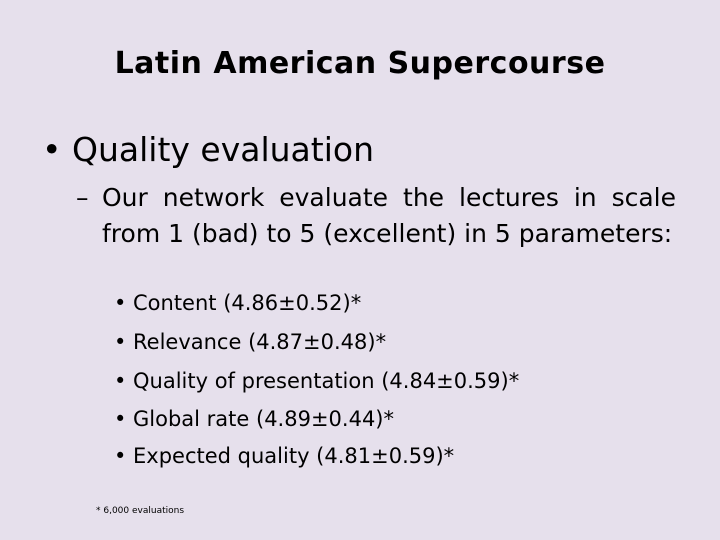 This screenshot has width=720, height=540. What do you see at coordinates (326, 381) in the screenshot?
I see `list-item-text: Quality of presentation (4.84±0.59)*` at bounding box center [326, 381].